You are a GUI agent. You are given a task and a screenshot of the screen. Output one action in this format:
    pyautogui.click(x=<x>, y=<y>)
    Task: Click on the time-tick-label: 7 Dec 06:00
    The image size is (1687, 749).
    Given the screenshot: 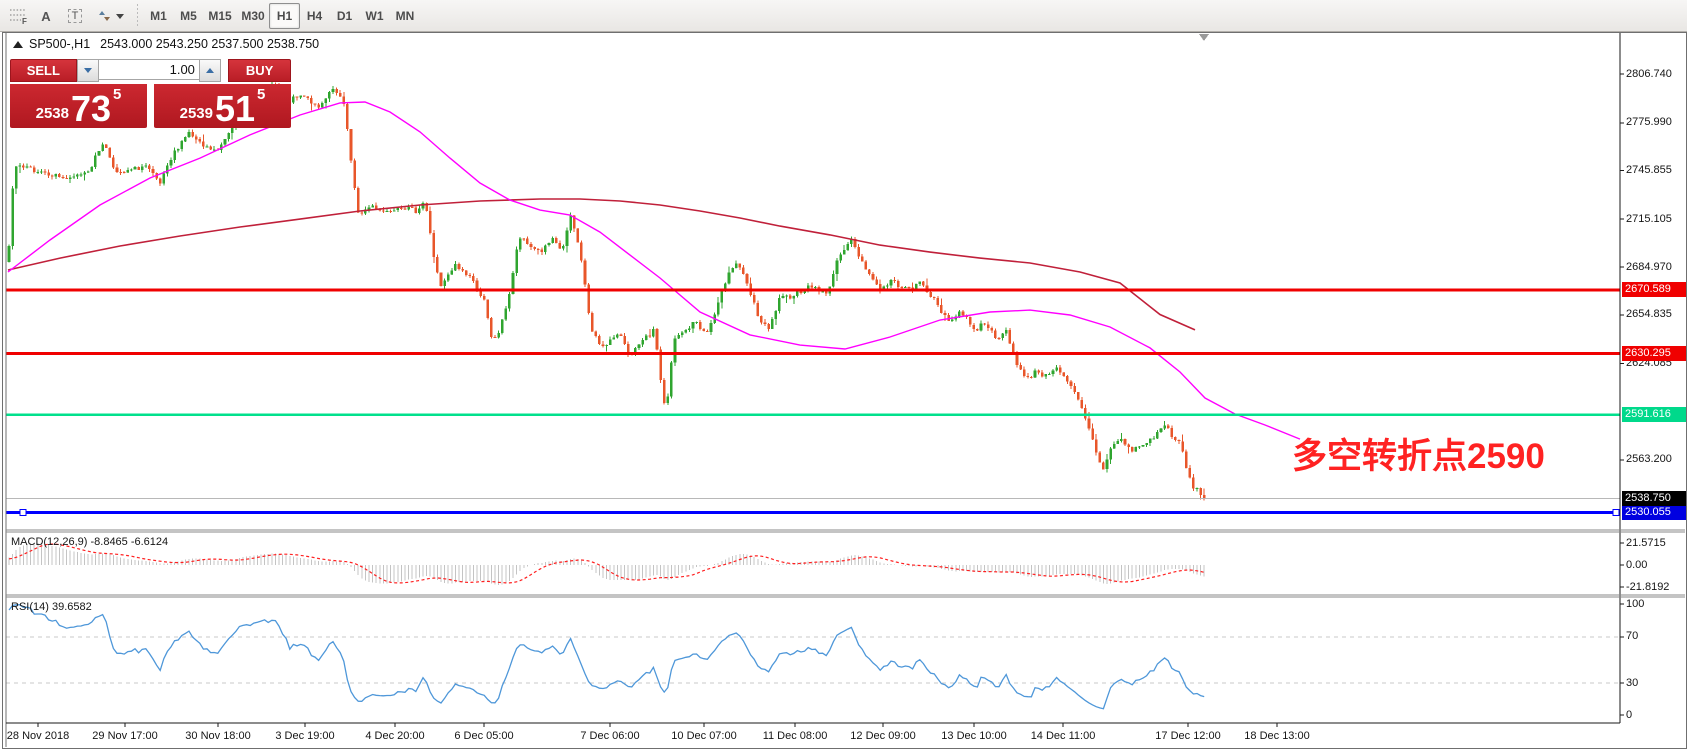 What is the action you would take?
    pyautogui.click(x=610, y=736)
    